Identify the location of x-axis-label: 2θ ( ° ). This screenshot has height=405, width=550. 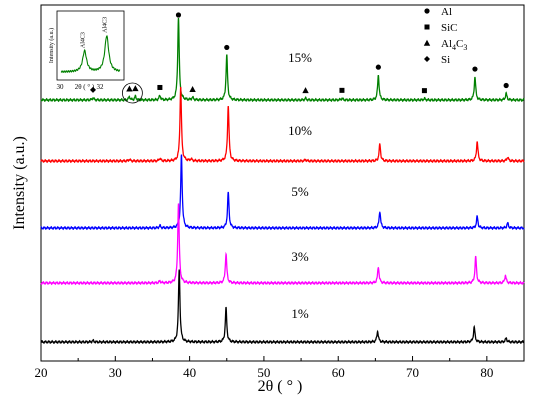
(280, 386).